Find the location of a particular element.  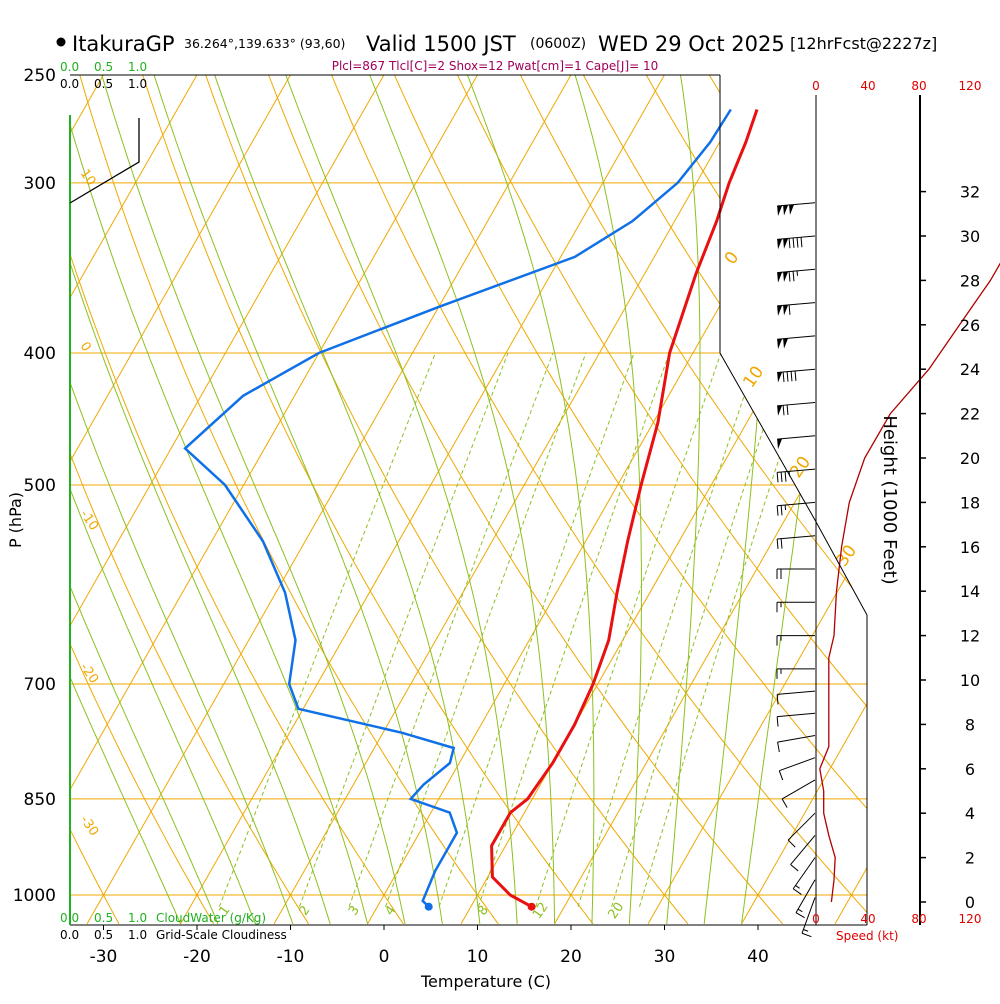

pressure-tick-label: 1000 is located at coordinates (34, 896).